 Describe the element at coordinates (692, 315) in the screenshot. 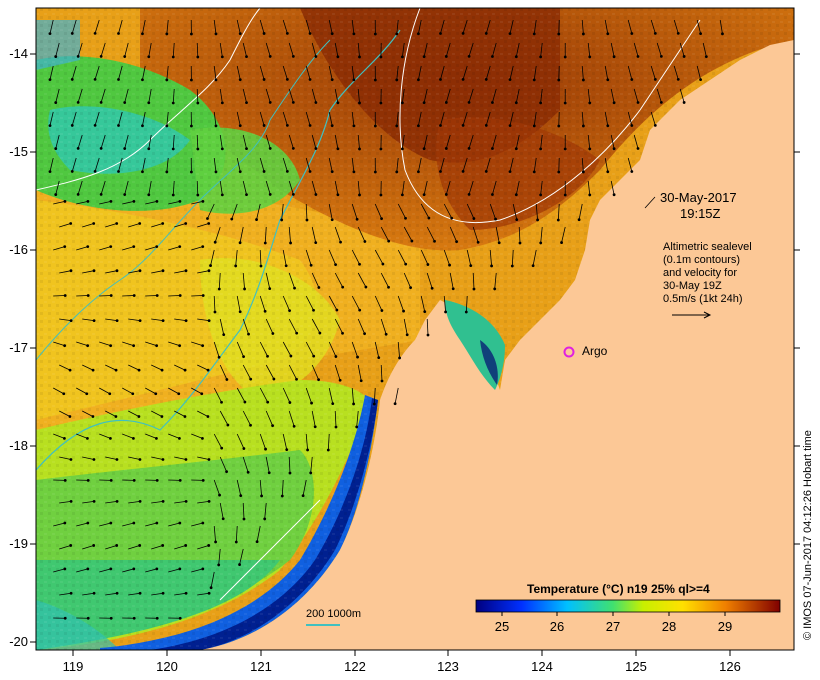

I see `velocity-scale-arrow` at that location.